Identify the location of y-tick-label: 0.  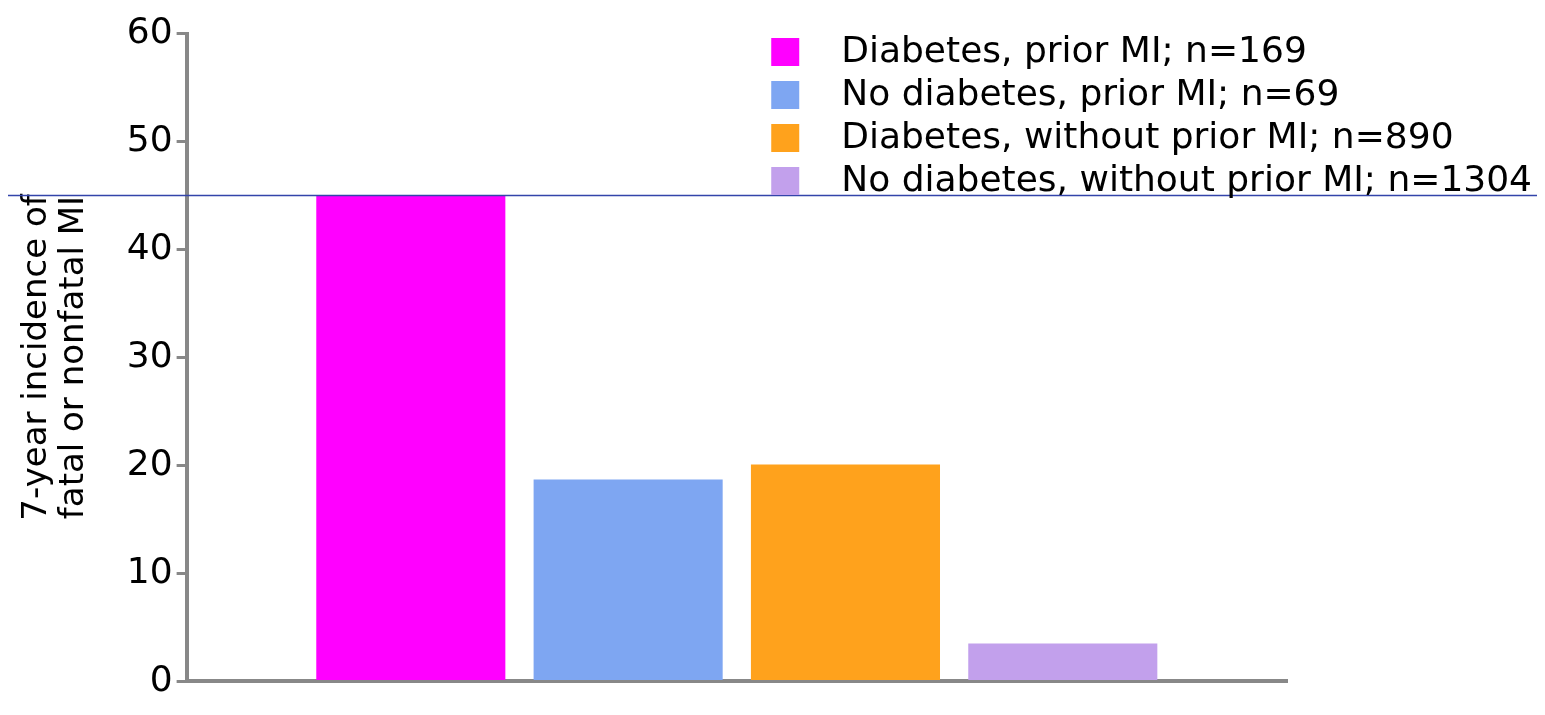
(161, 678).